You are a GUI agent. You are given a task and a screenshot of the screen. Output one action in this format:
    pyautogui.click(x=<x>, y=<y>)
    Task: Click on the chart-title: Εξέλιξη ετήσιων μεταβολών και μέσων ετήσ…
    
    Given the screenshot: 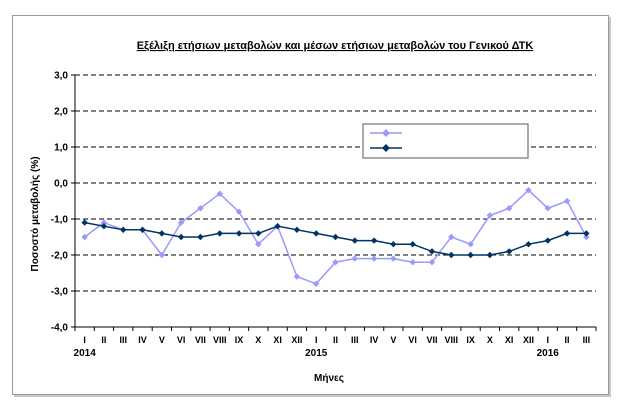 What is the action you would take?
    pyautogui.click(x=335, y=46)
    